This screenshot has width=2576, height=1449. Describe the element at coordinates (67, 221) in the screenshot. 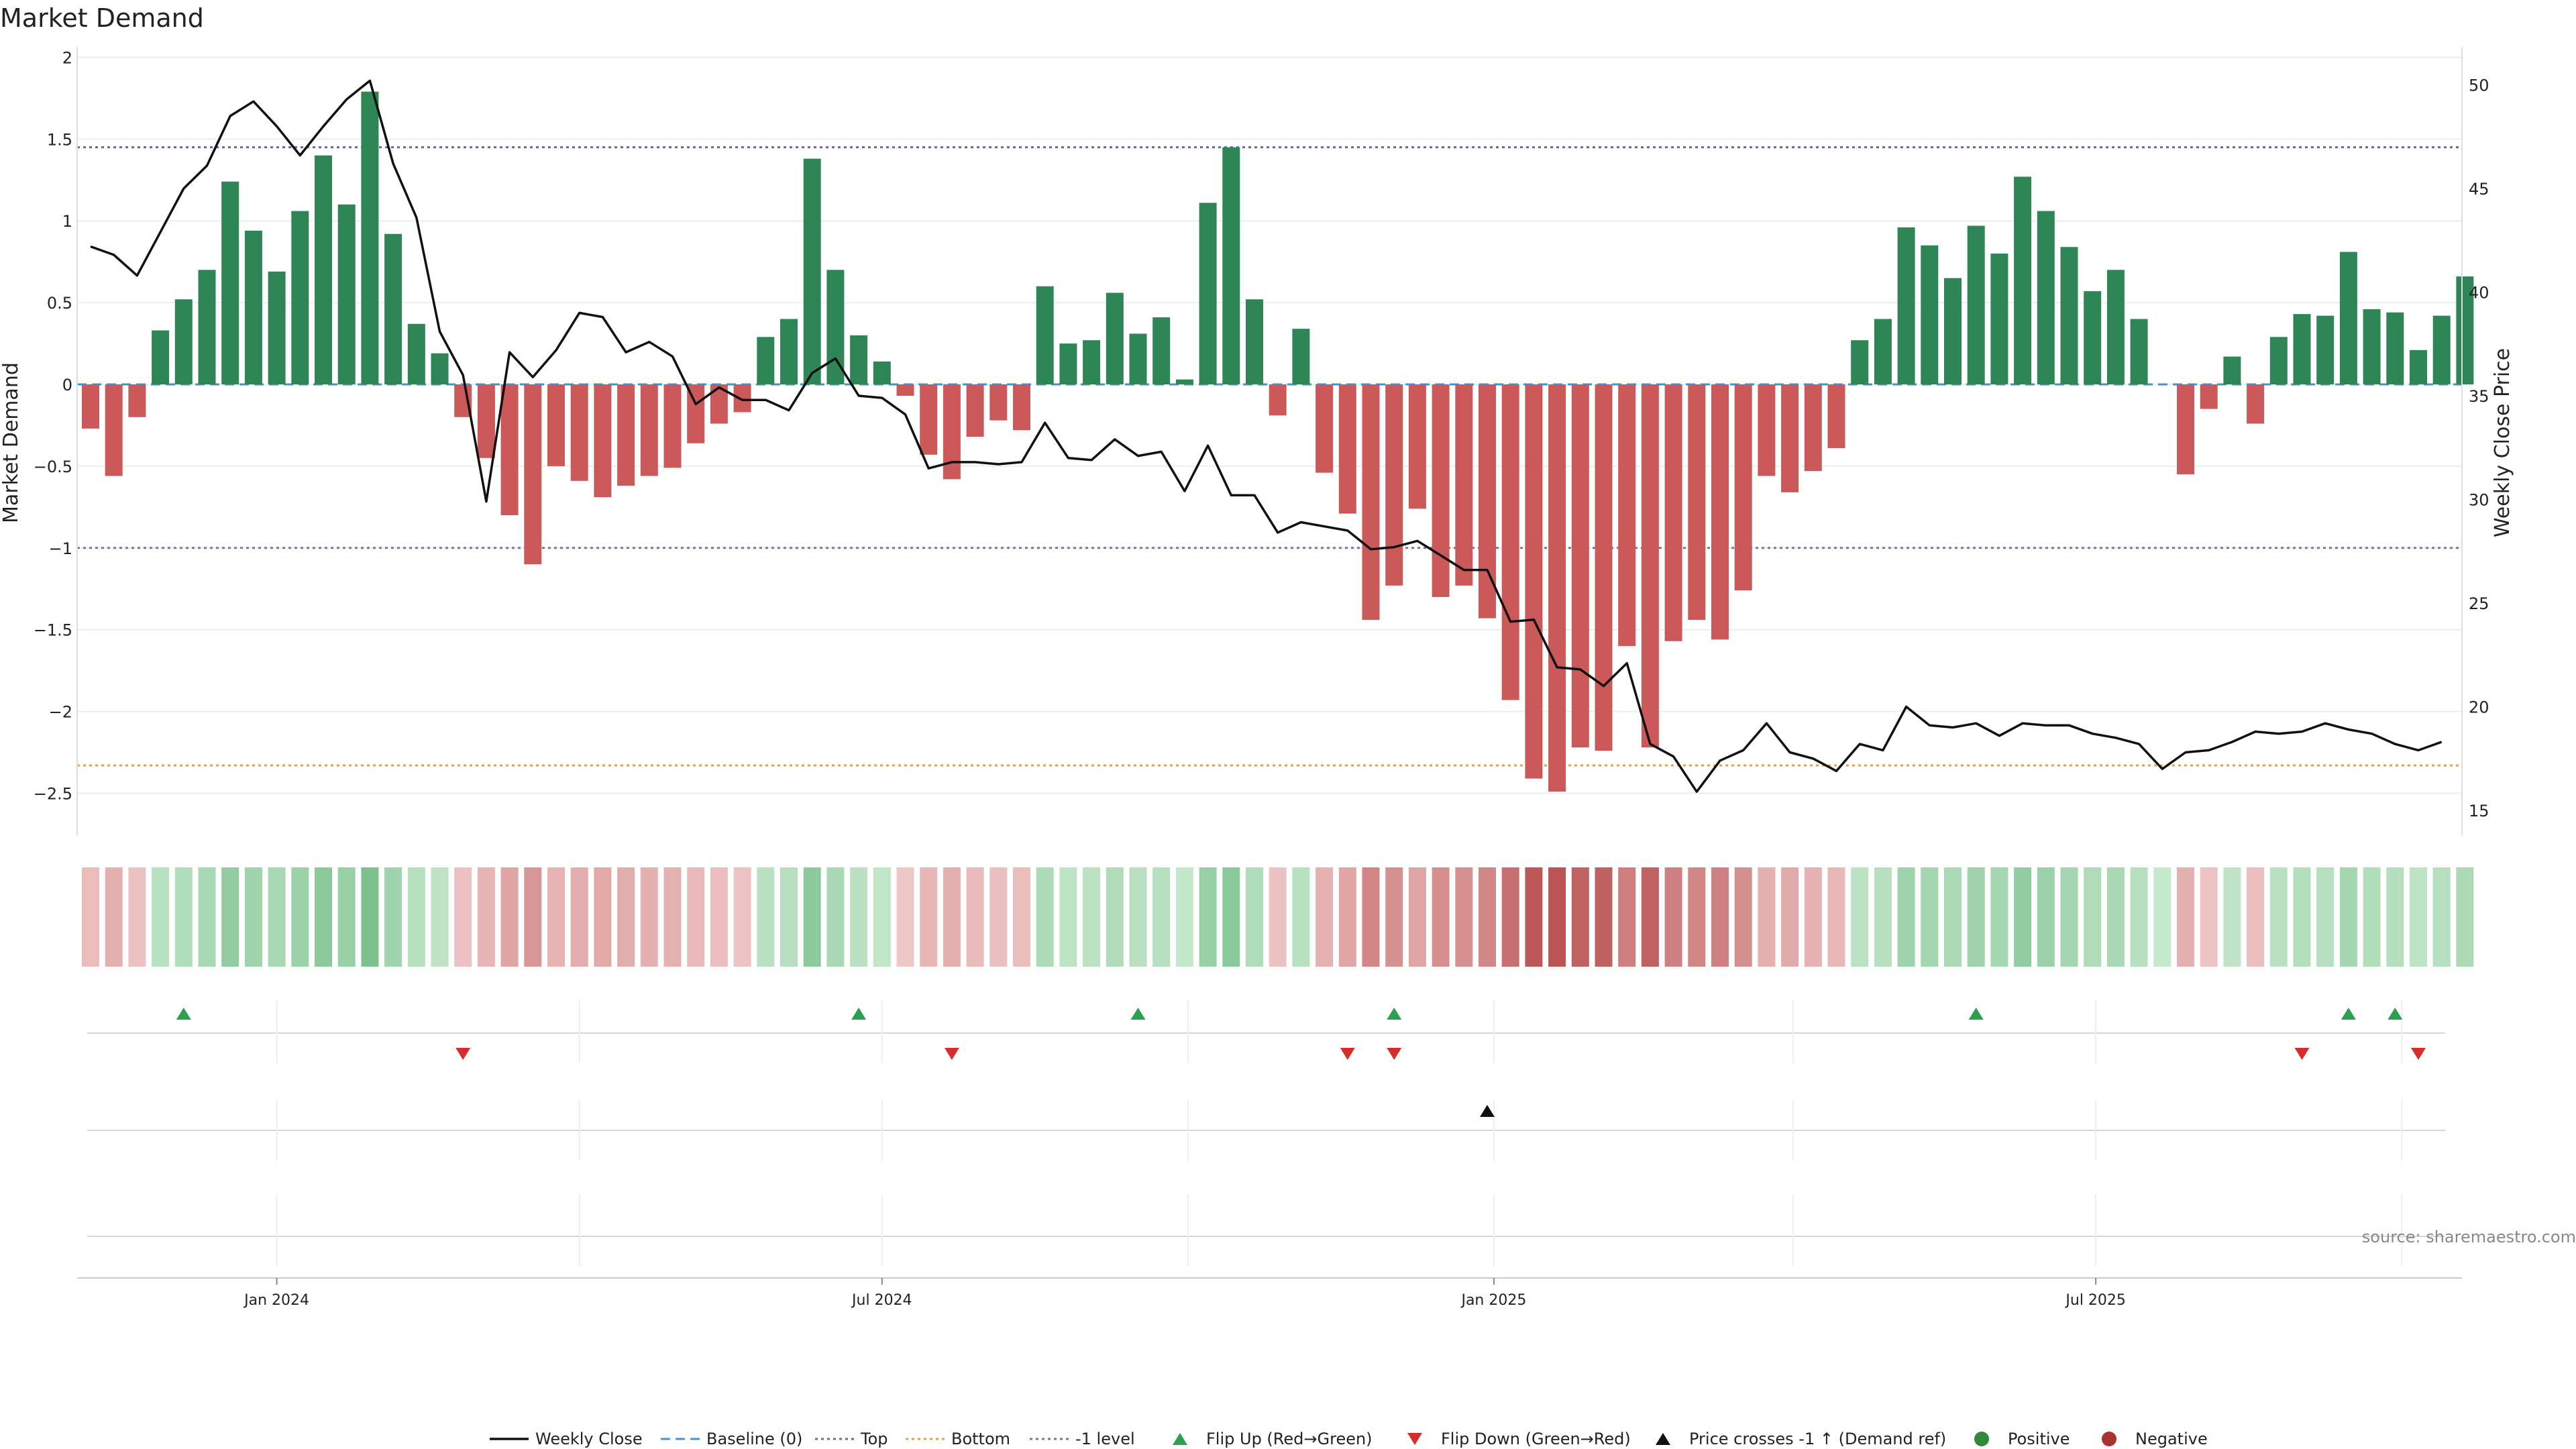

I see `y-tick-label: 1` at that location.